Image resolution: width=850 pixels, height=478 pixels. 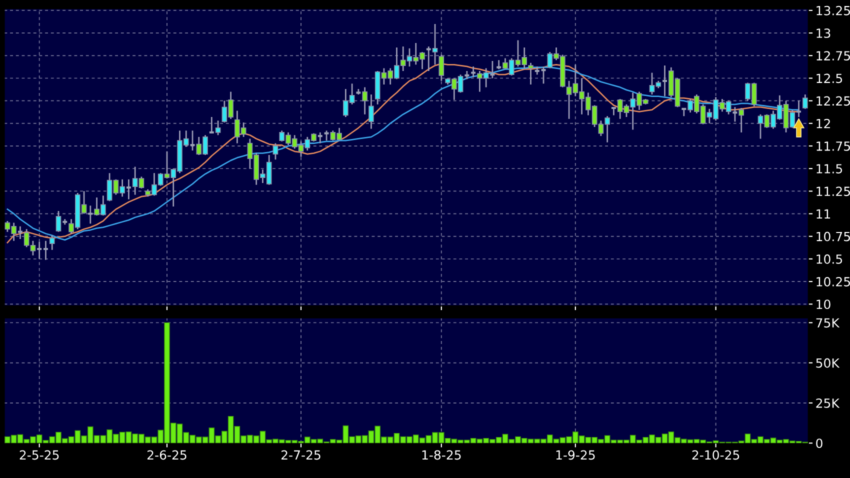 I want to click on y-tick-label: 11.75, so click(x=833, y=146).